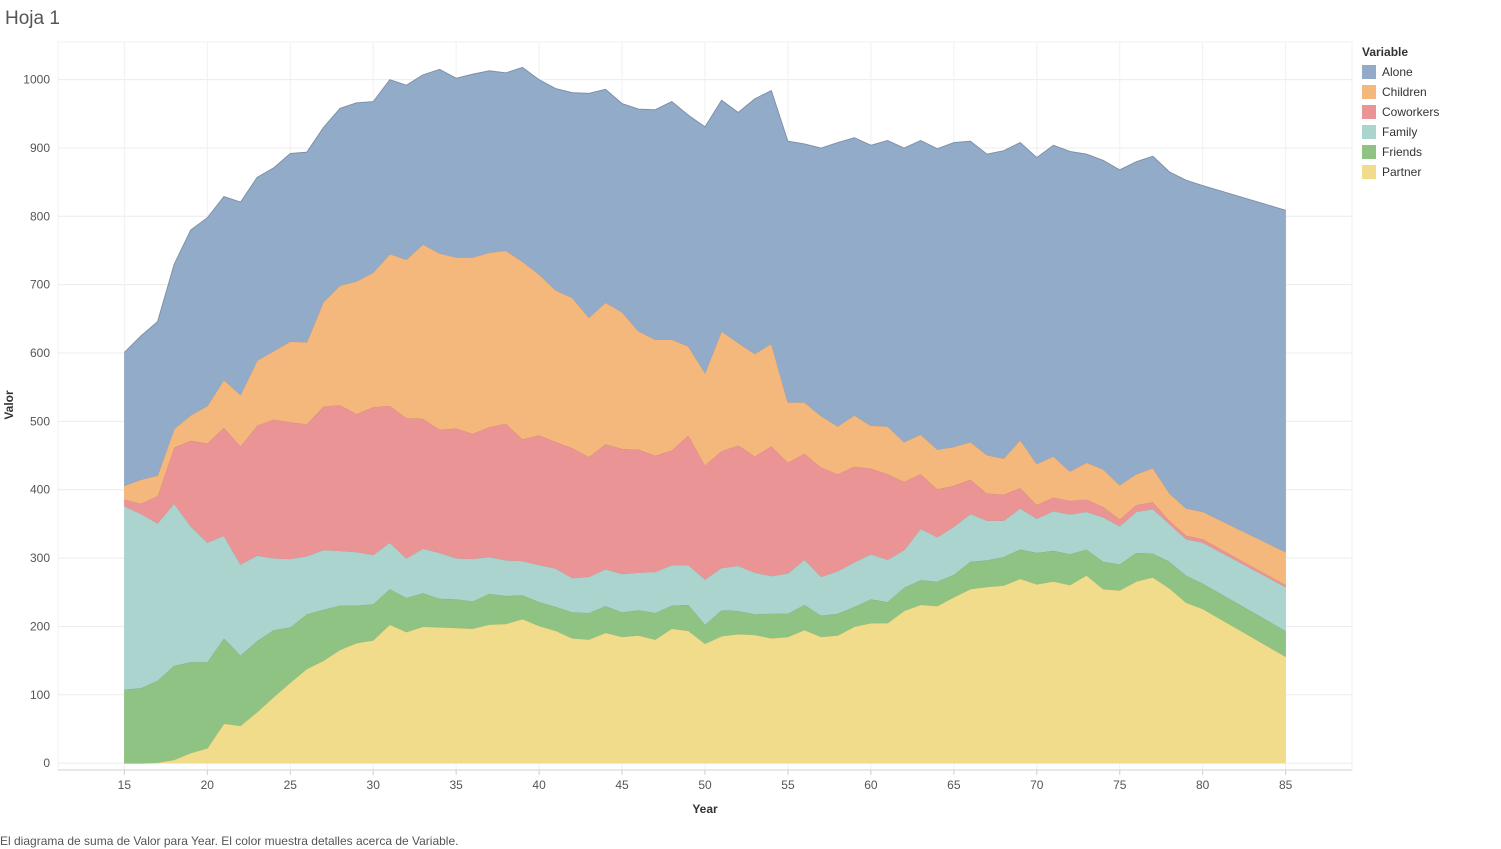 This screenshot has width=1501, height=849. I want to click on x-tick-label: 80, so click(1203, 785).